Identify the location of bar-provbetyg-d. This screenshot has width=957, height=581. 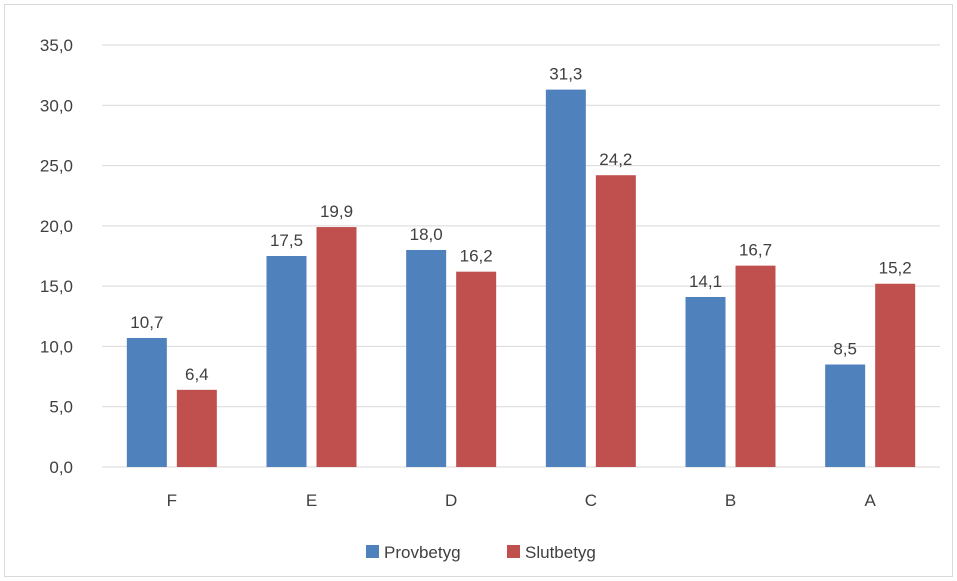
(426, 358).